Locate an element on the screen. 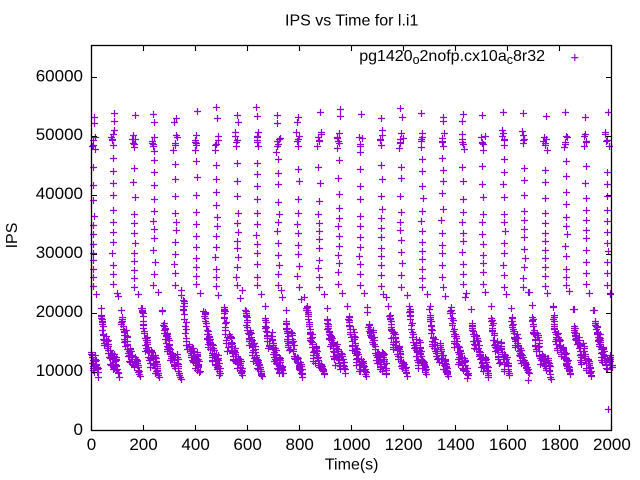  svg-text: 50000 is located at coordinates (59, 134).